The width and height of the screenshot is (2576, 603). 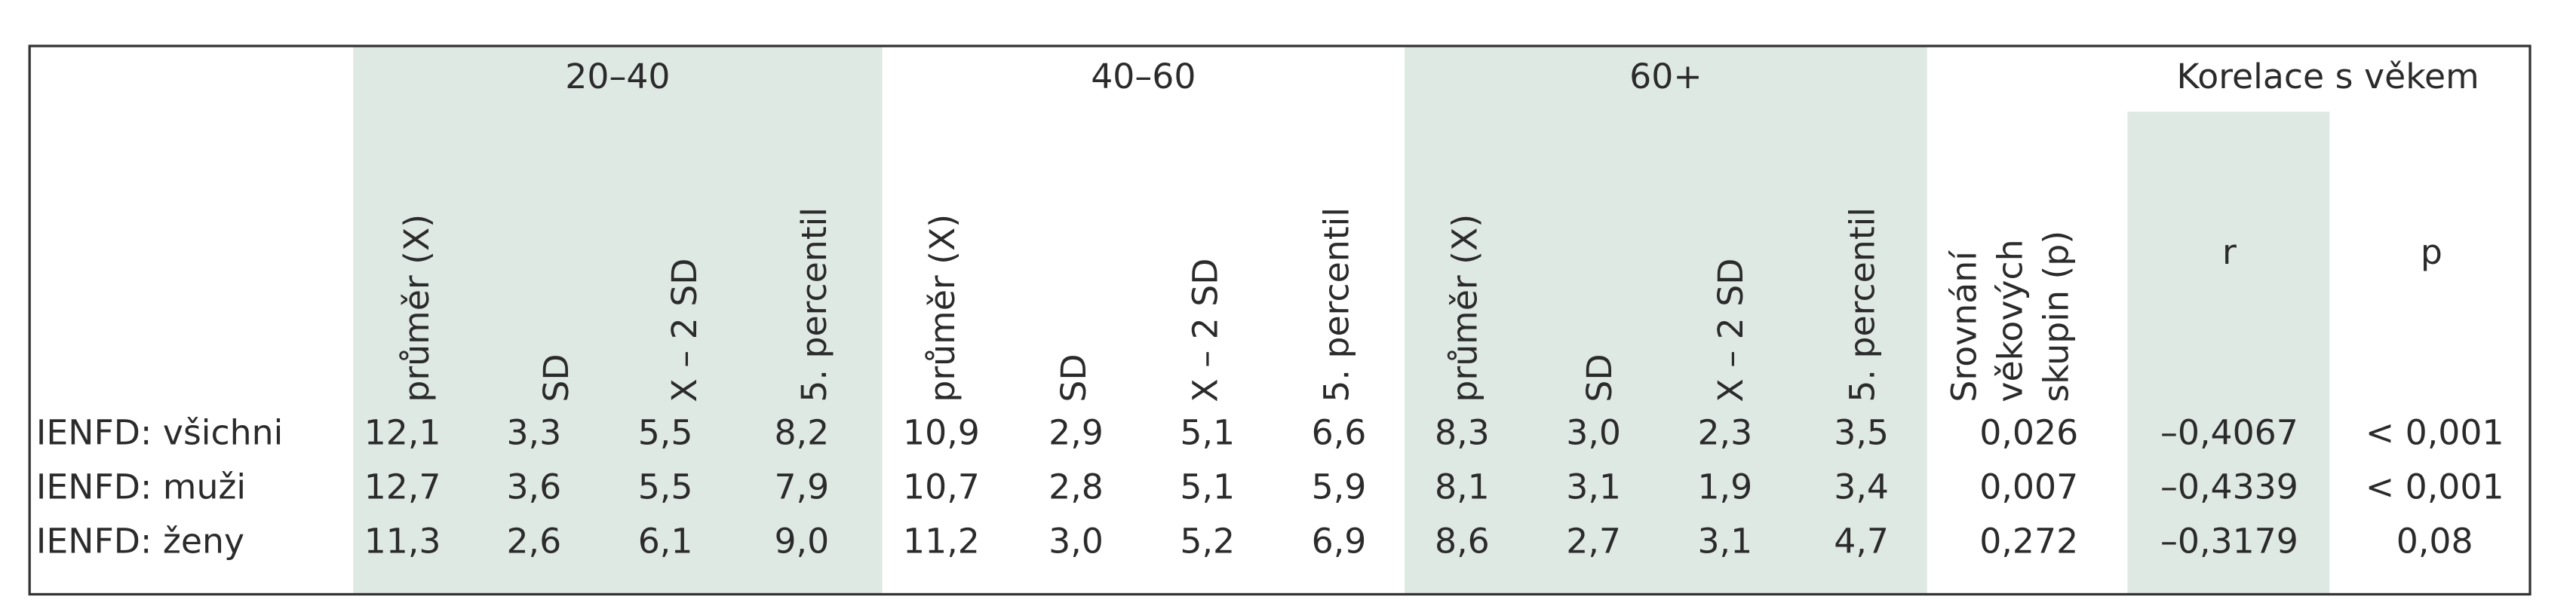 I want to click on cell: 0,007, so click(x=2028, y=487).